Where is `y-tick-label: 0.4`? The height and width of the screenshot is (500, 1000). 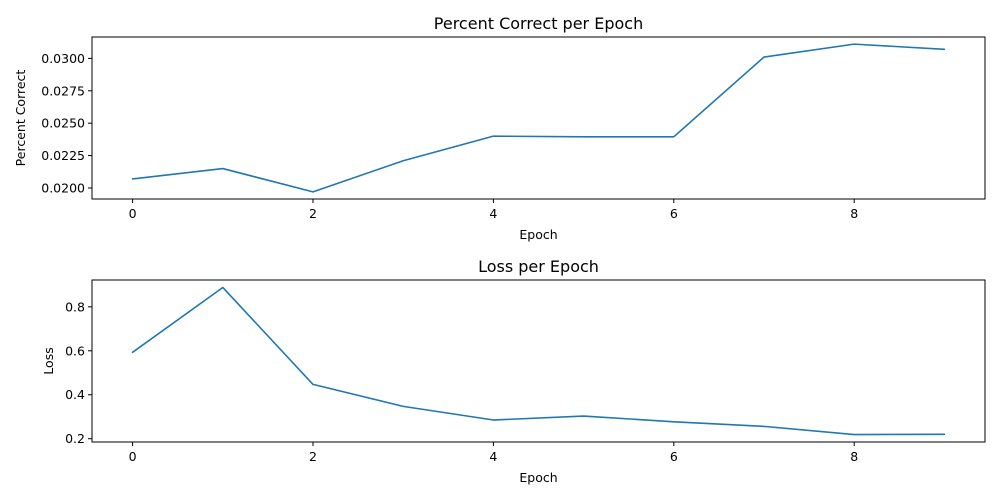 y-tick-label: 0.4 is located at coordinates (75, 394).